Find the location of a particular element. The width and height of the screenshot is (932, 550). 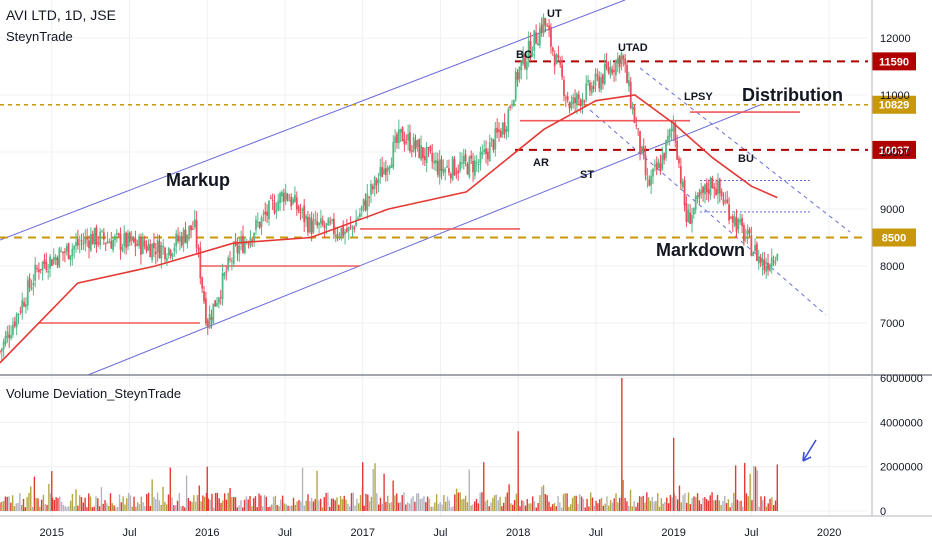

annotation-markup: Markup is located at coordinates (198, 180).